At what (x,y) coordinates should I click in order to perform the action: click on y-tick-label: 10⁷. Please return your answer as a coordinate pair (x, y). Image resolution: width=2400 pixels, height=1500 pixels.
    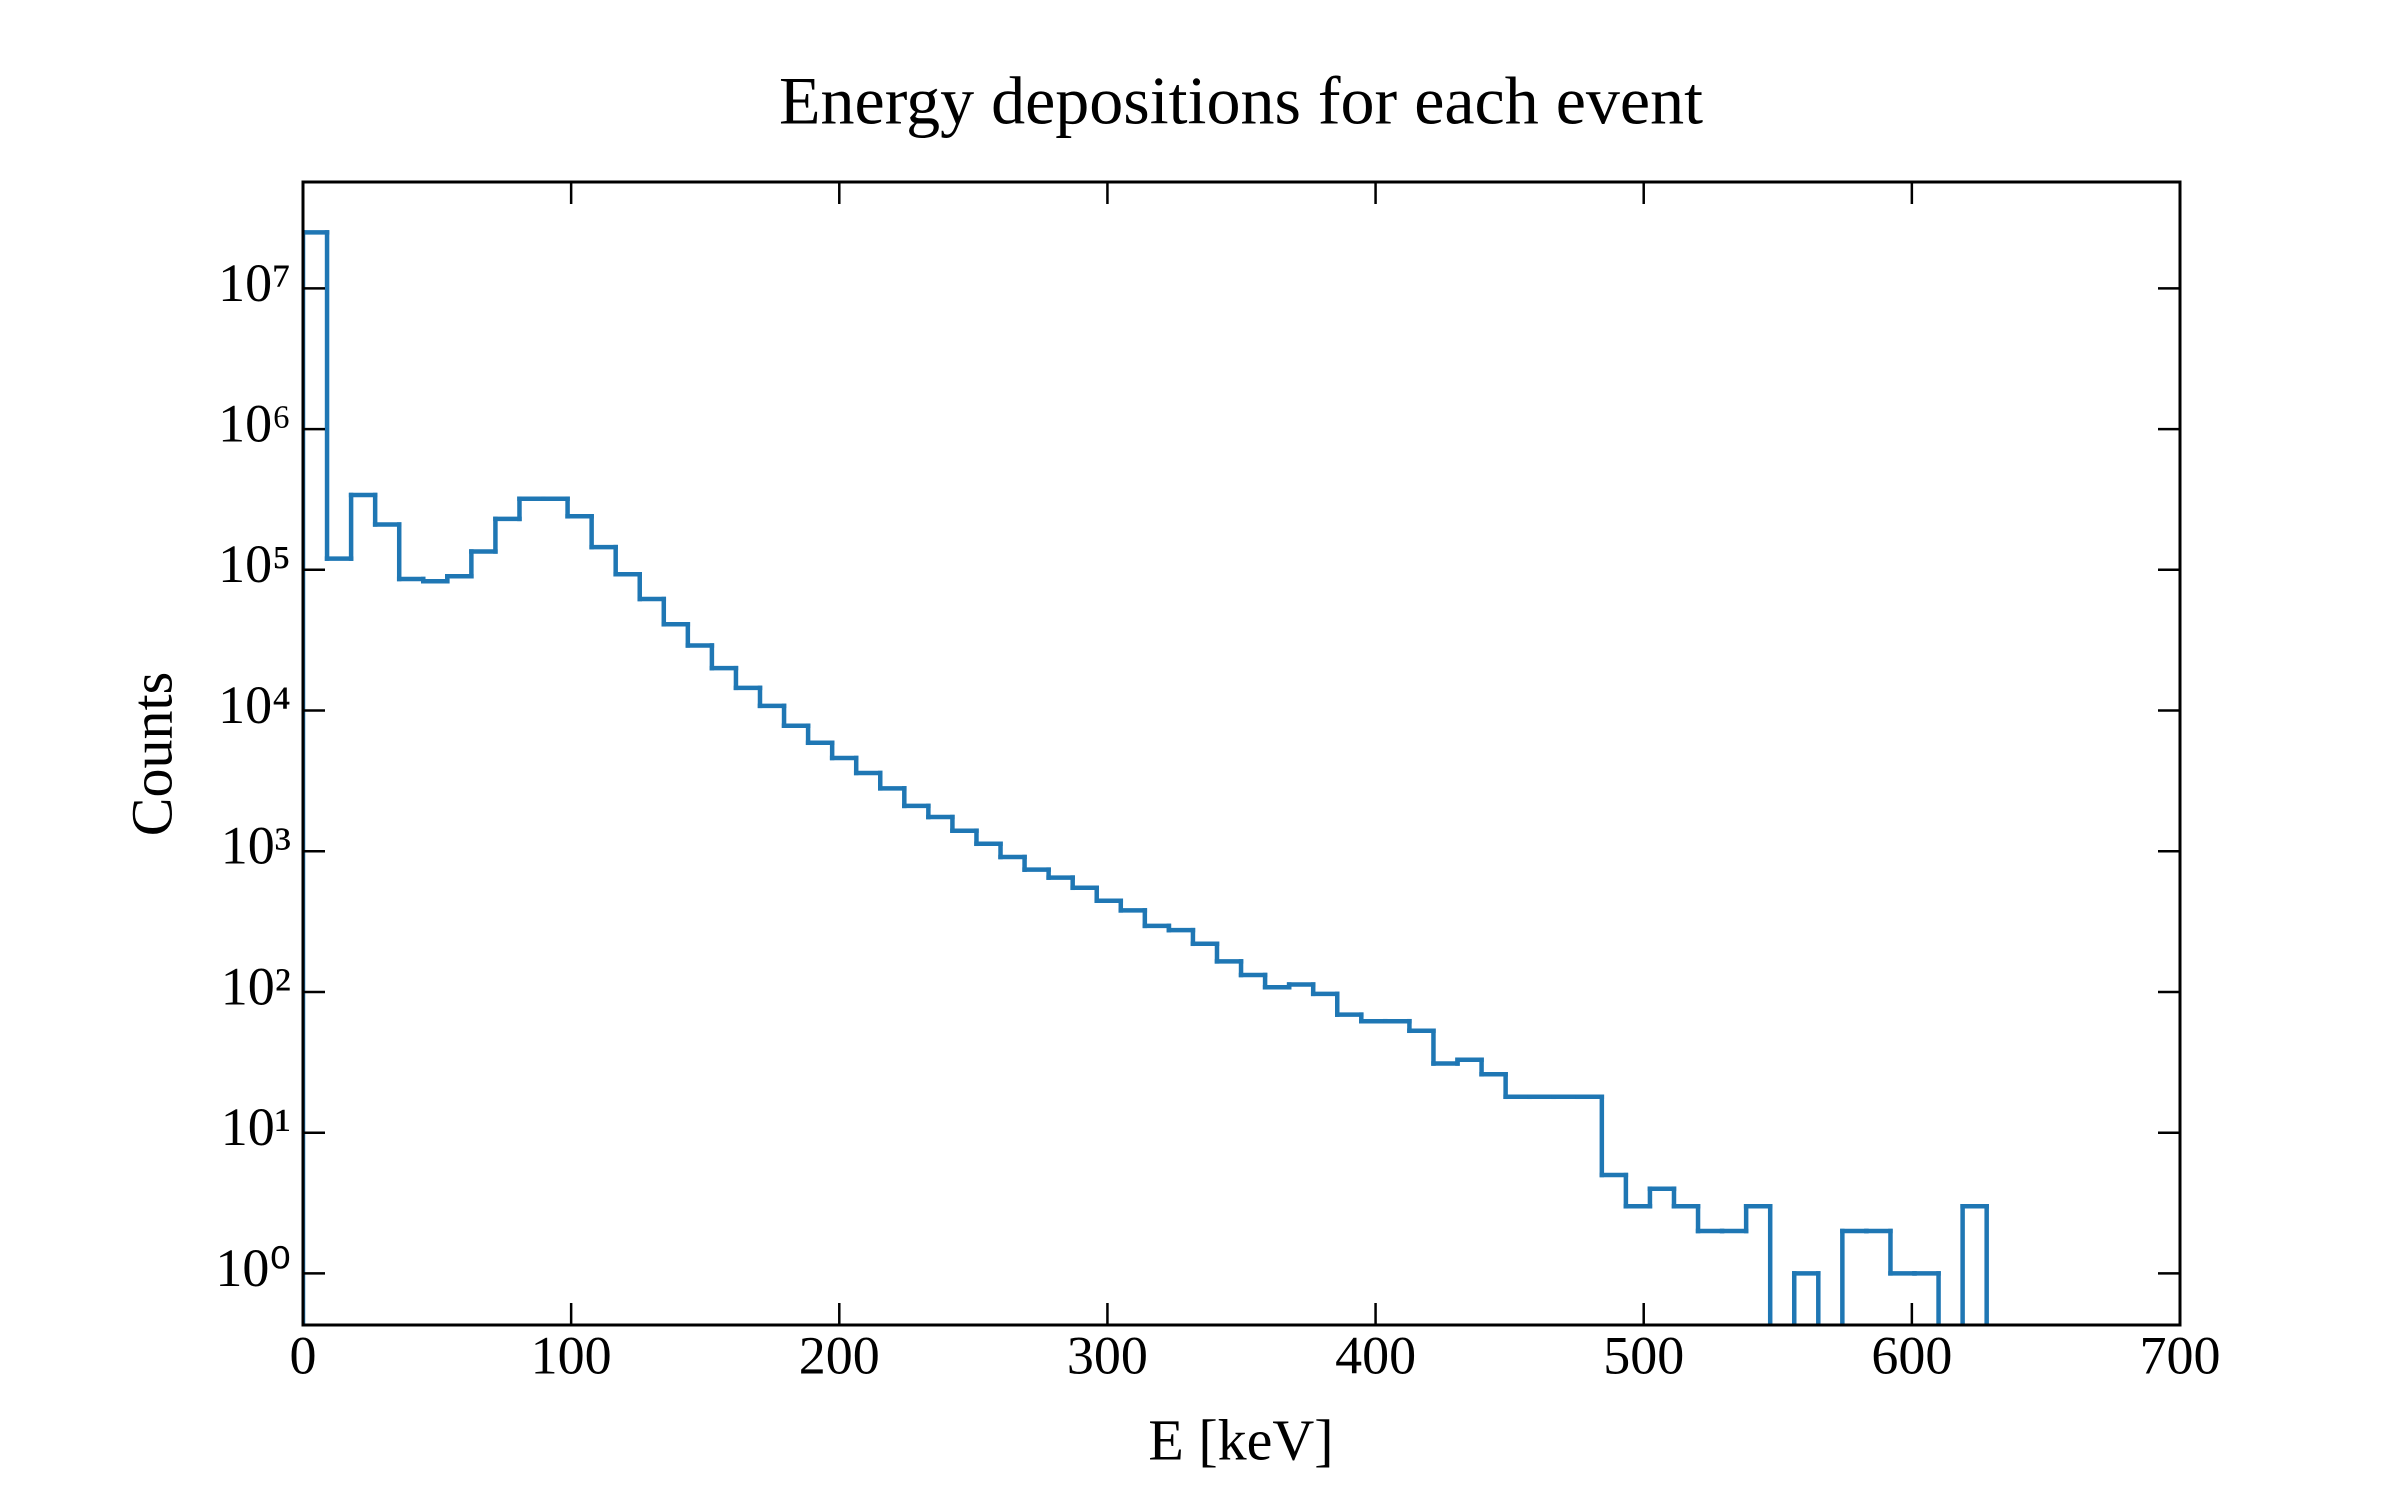
    Looking at the image, I should click on (254, 283).